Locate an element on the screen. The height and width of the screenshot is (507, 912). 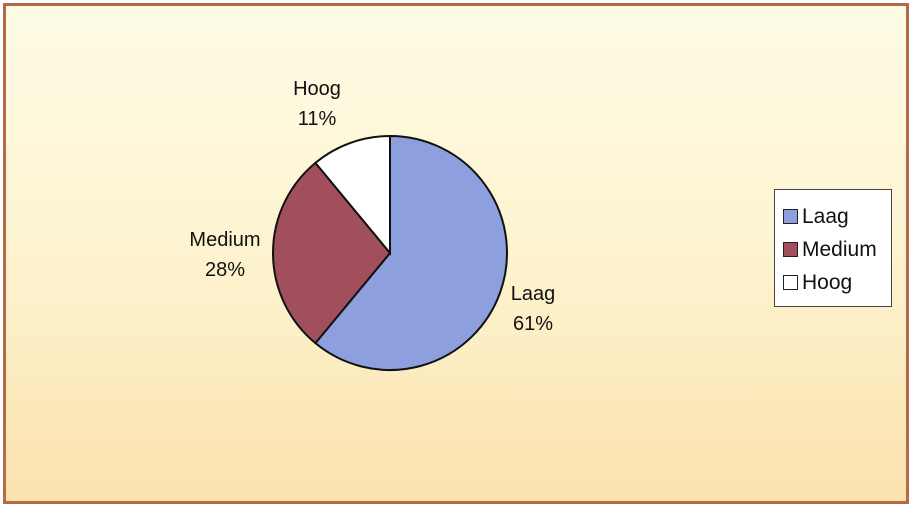
legend-item-hoog: Hoog is located at coordinates (837, 282).